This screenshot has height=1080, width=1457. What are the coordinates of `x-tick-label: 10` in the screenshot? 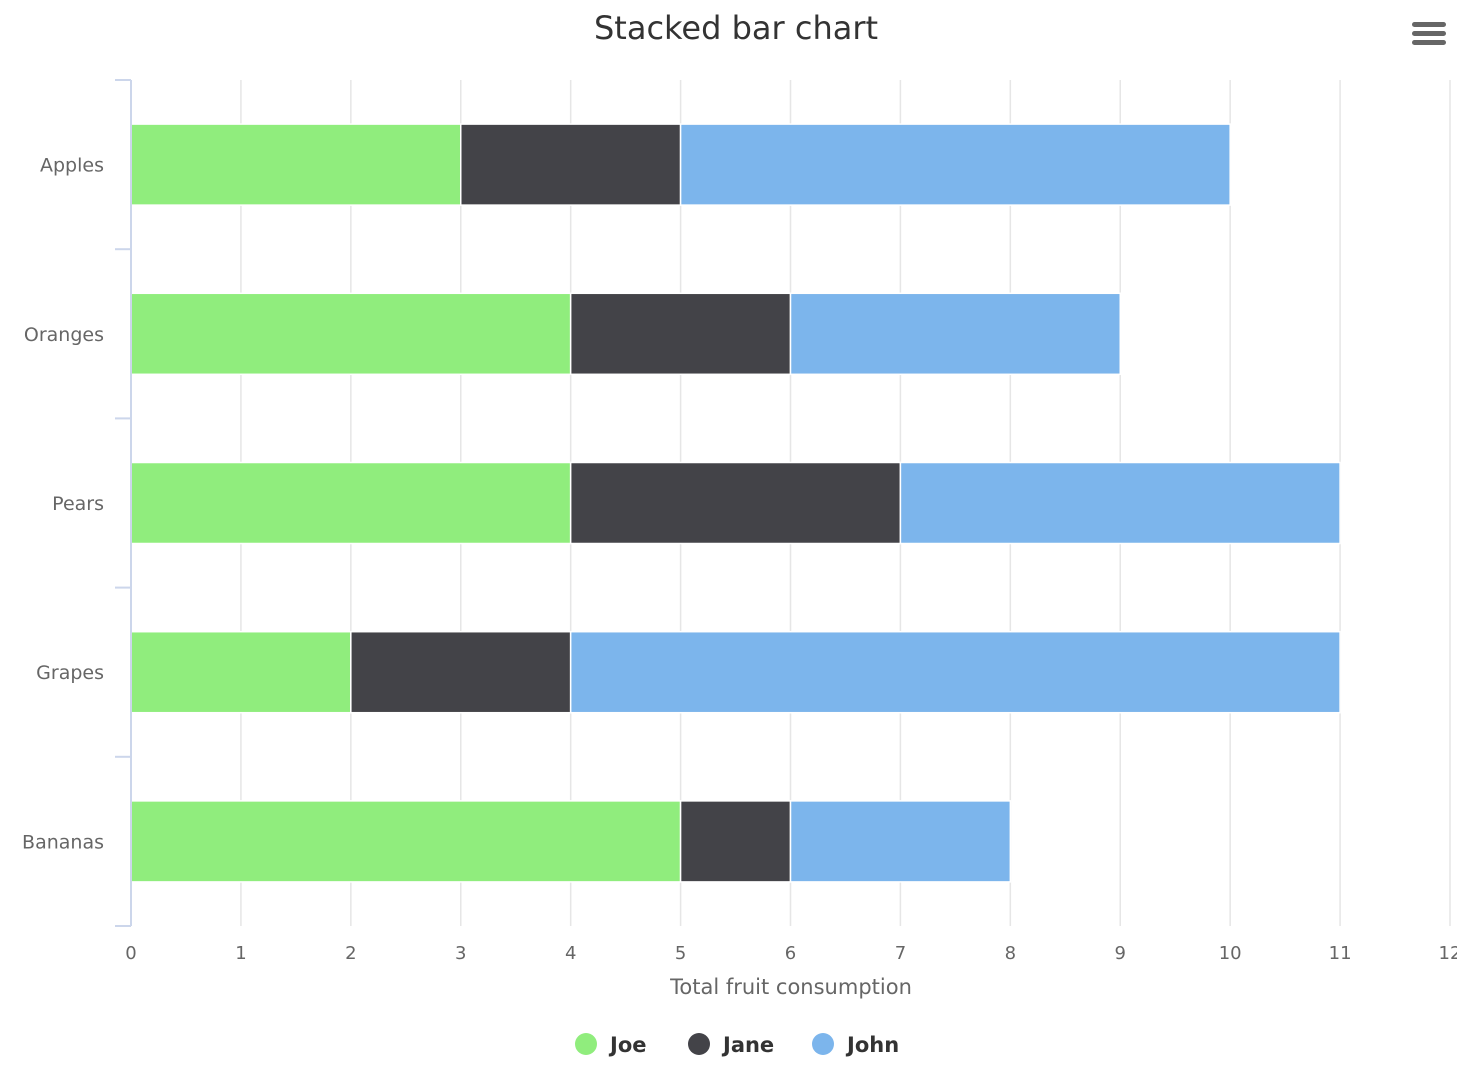 It's located at (1230, 953).